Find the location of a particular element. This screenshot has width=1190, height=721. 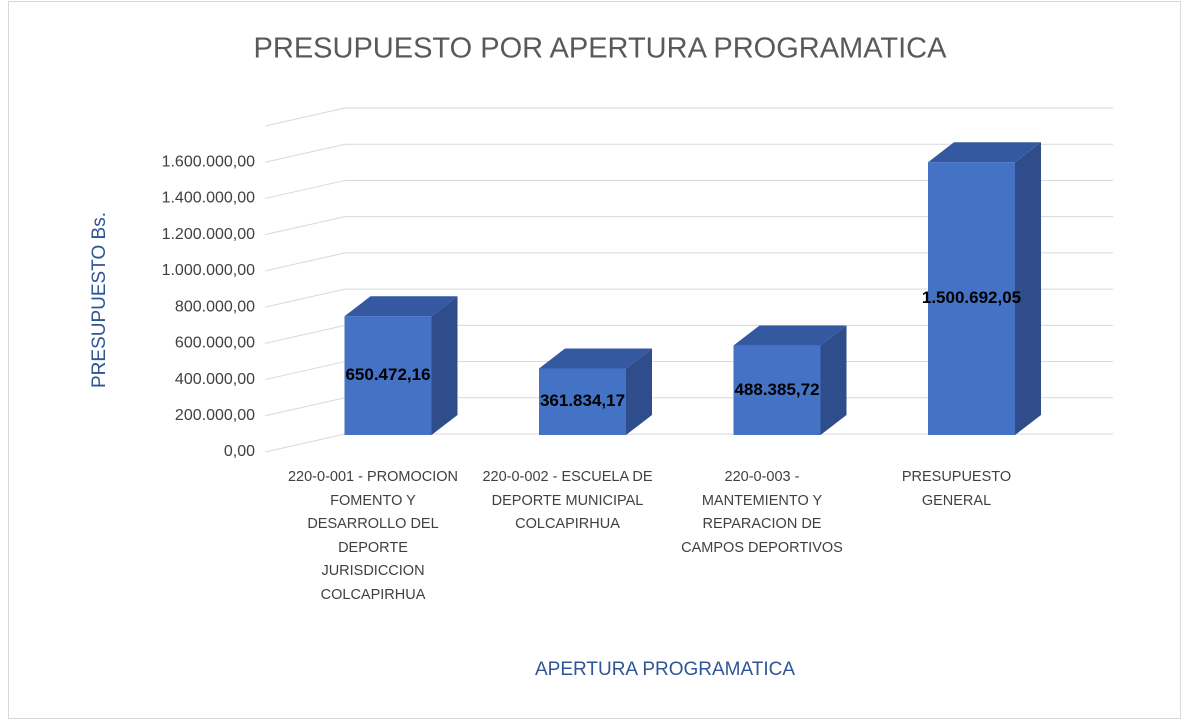

data-label: 1.500.692,05 is located at coordinates (971, 297).